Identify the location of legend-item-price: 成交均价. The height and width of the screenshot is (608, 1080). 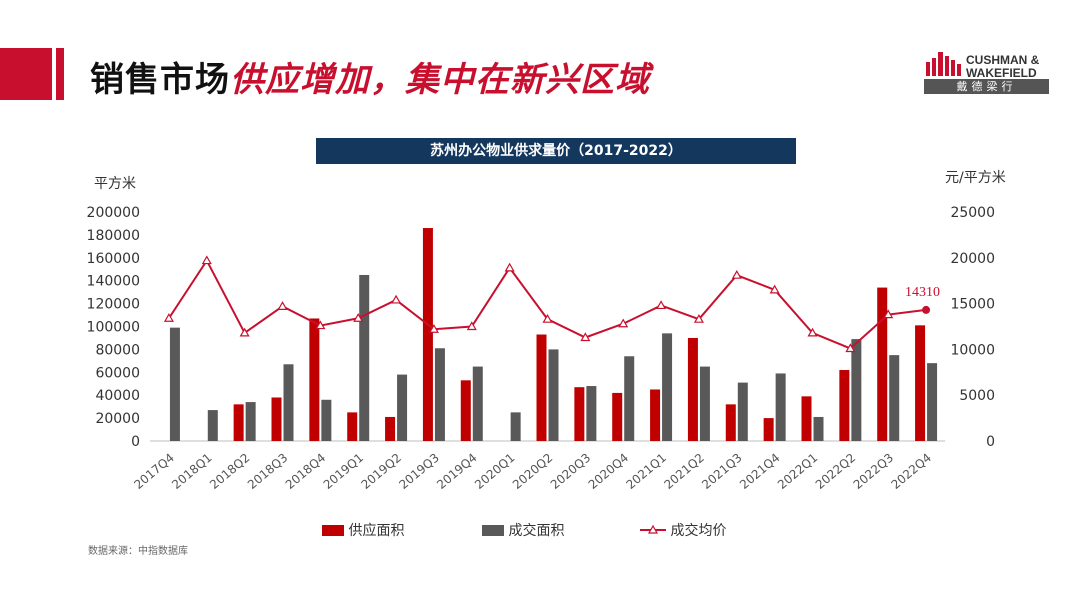
(683, 530).